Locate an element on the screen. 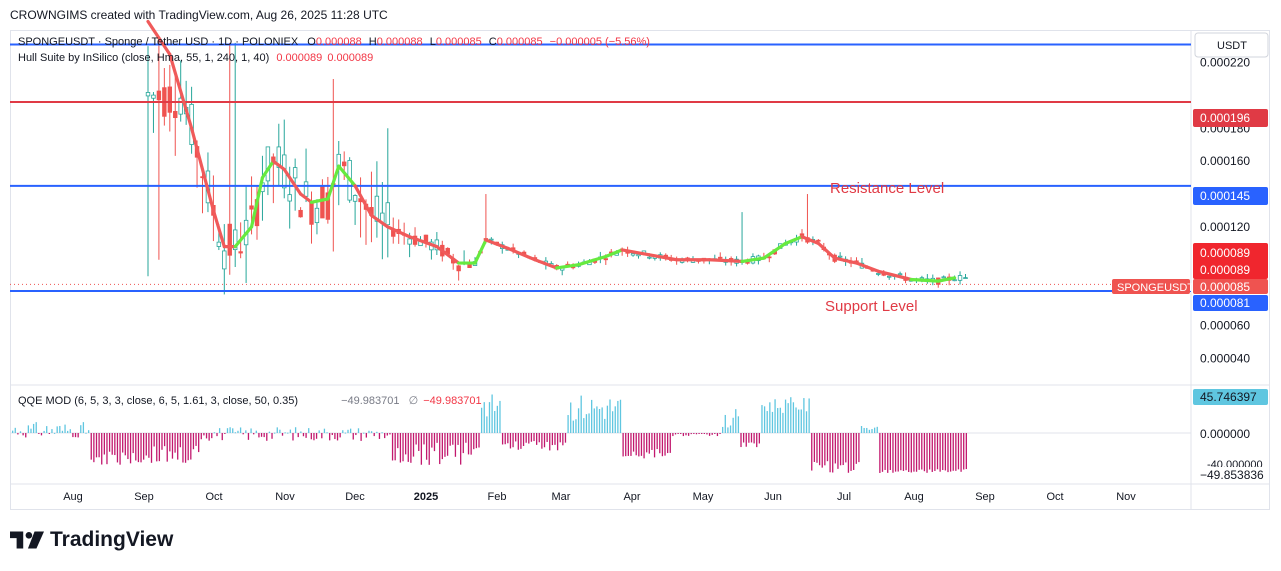 This screenshot has width=1281, height=571. badge-hull is located at coordinates (1230, 261).